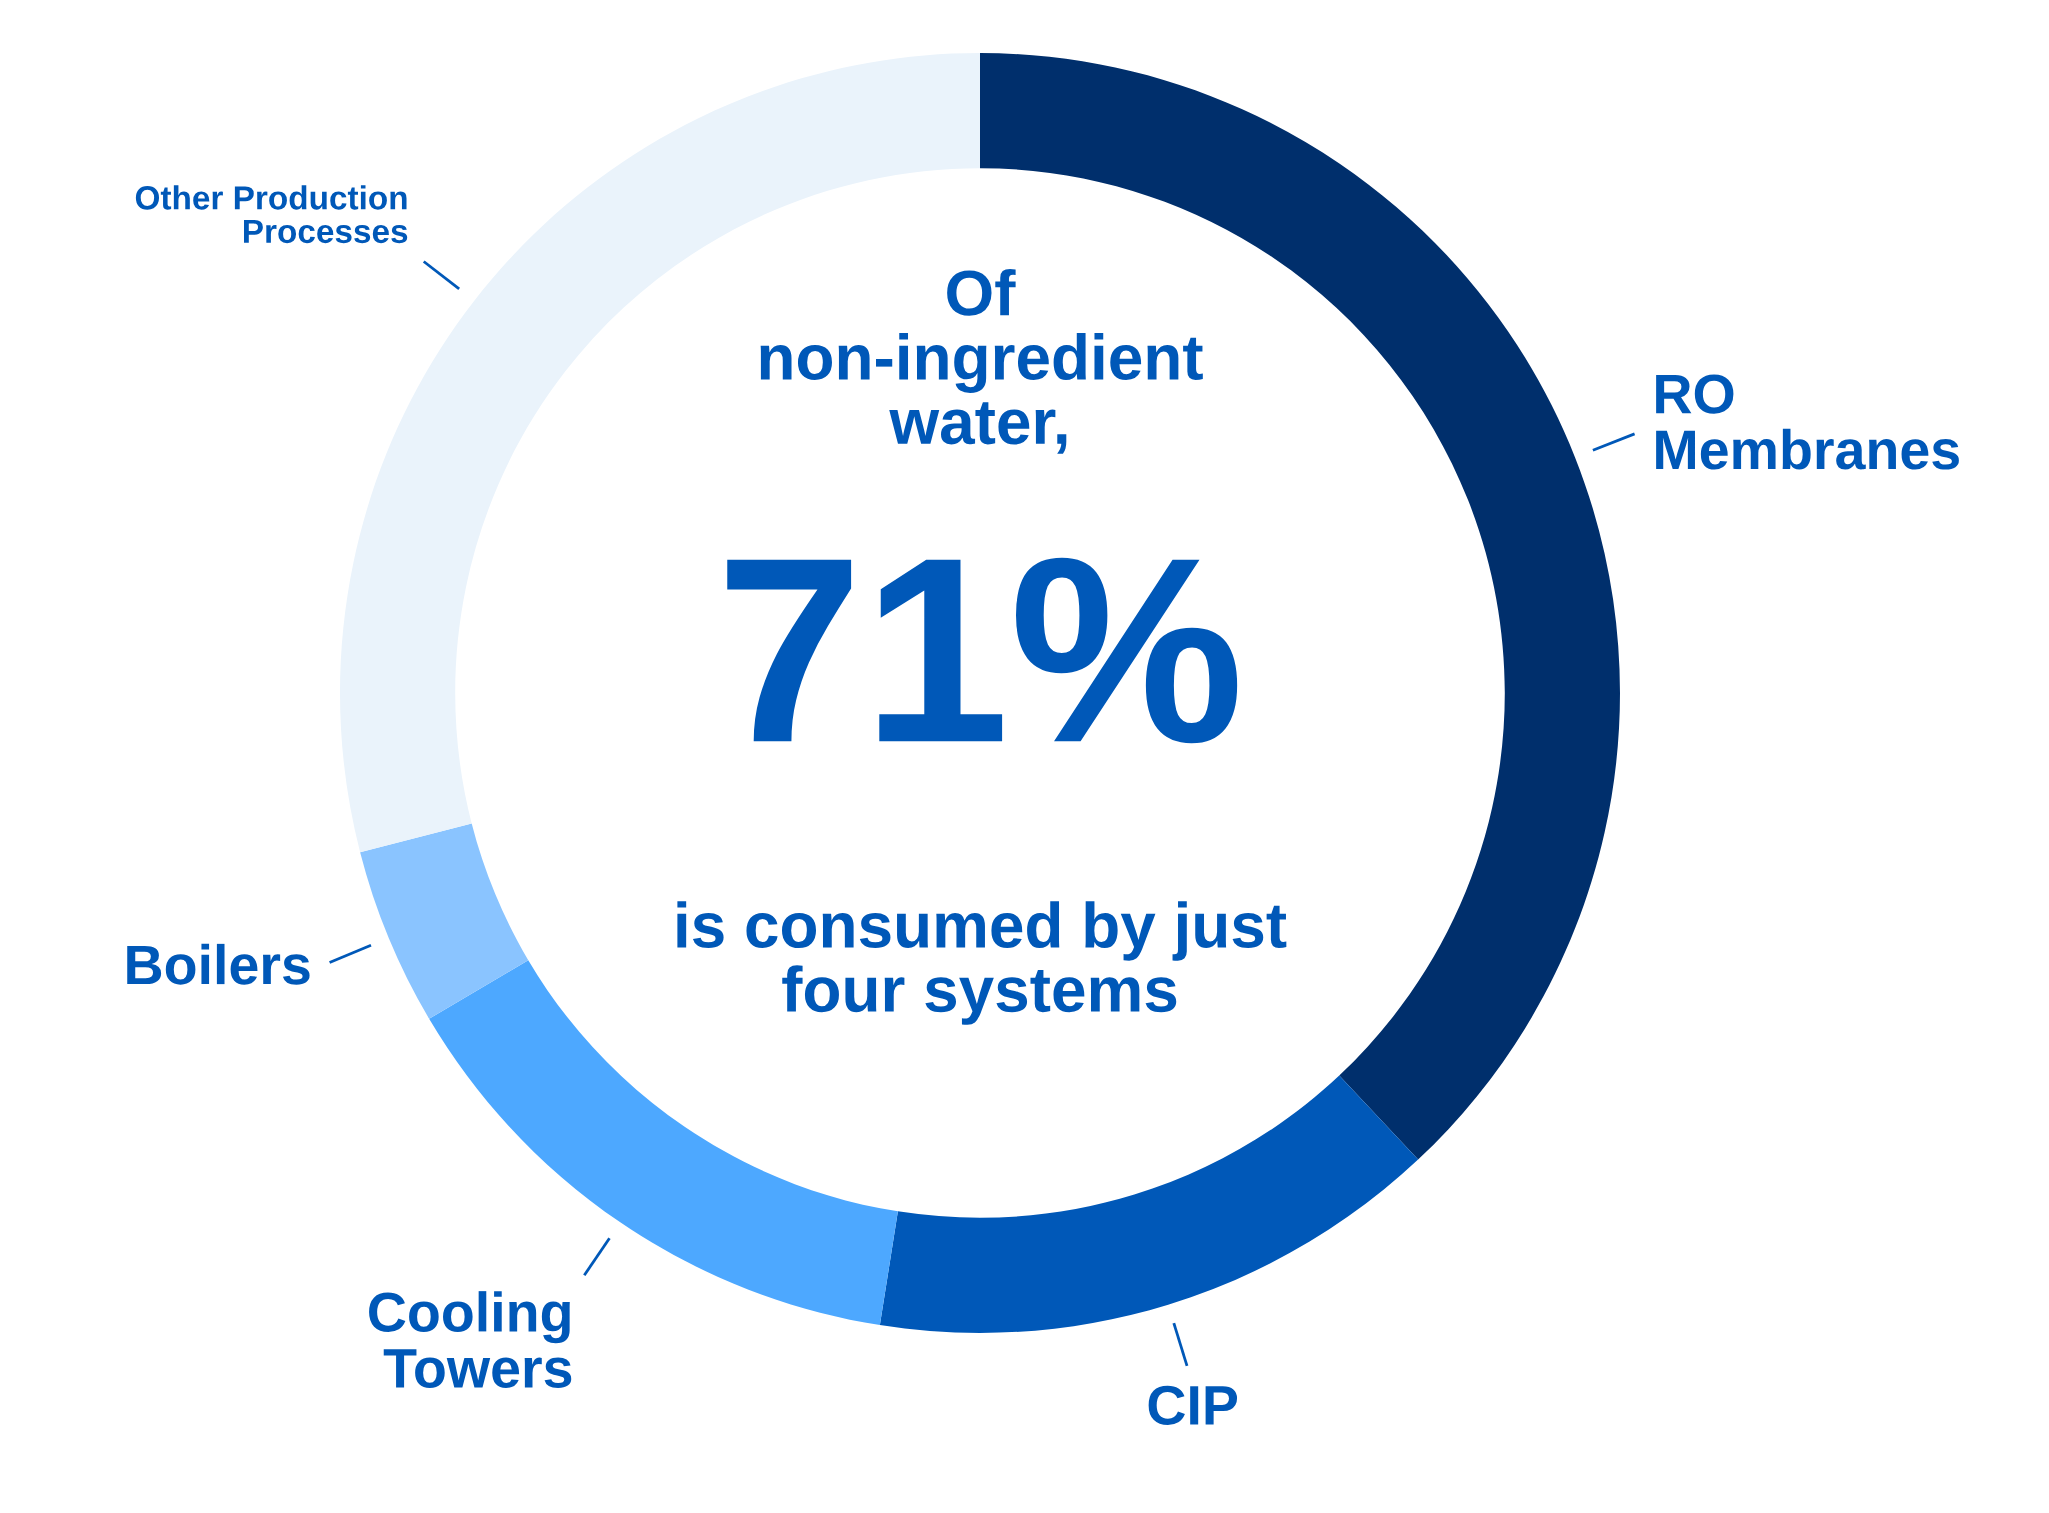  What do you see at coordinates (981, 361) in the screenshot?
I see `text: Of non-ingredient water,` at bounding box center [981, 361].